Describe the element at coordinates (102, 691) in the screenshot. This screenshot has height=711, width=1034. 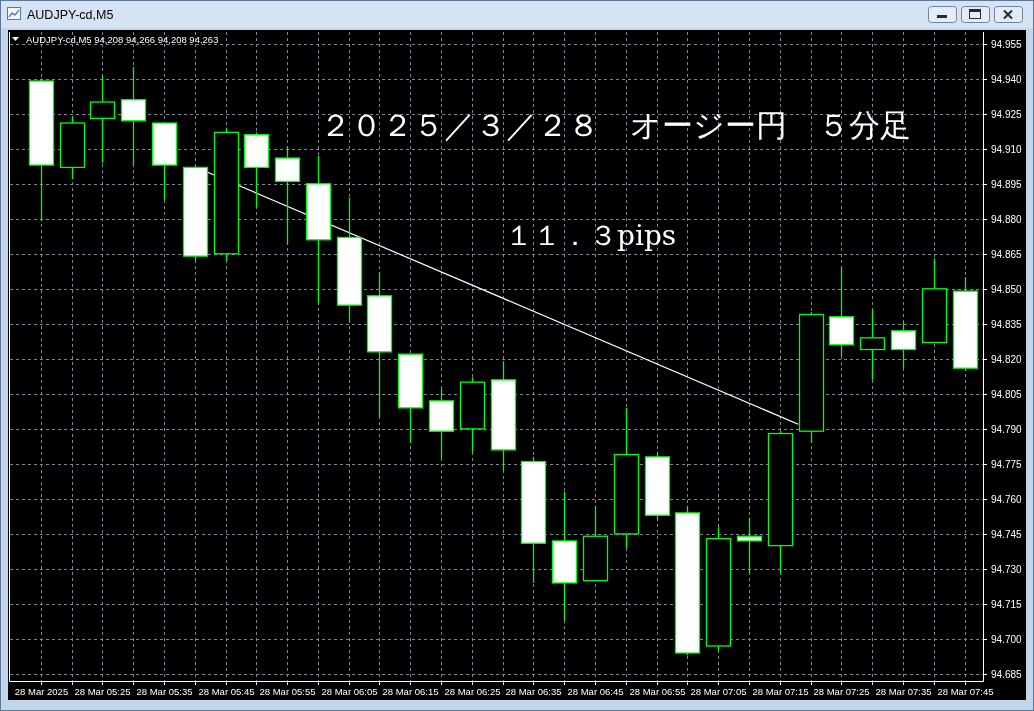
I see `x-tick-label: 28 Mar 05:25` at that location.